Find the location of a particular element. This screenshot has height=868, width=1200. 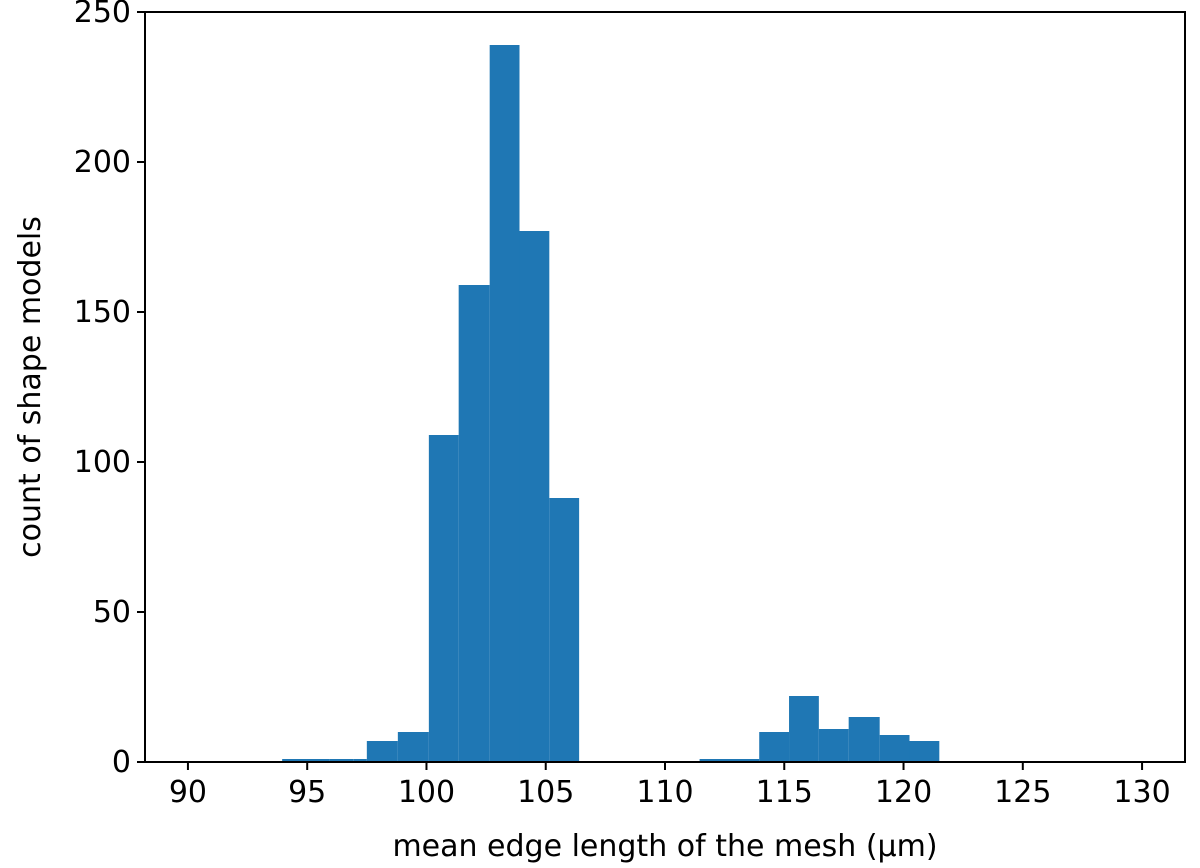

y-tick-label: 200 is located at coordinates (102, 162).